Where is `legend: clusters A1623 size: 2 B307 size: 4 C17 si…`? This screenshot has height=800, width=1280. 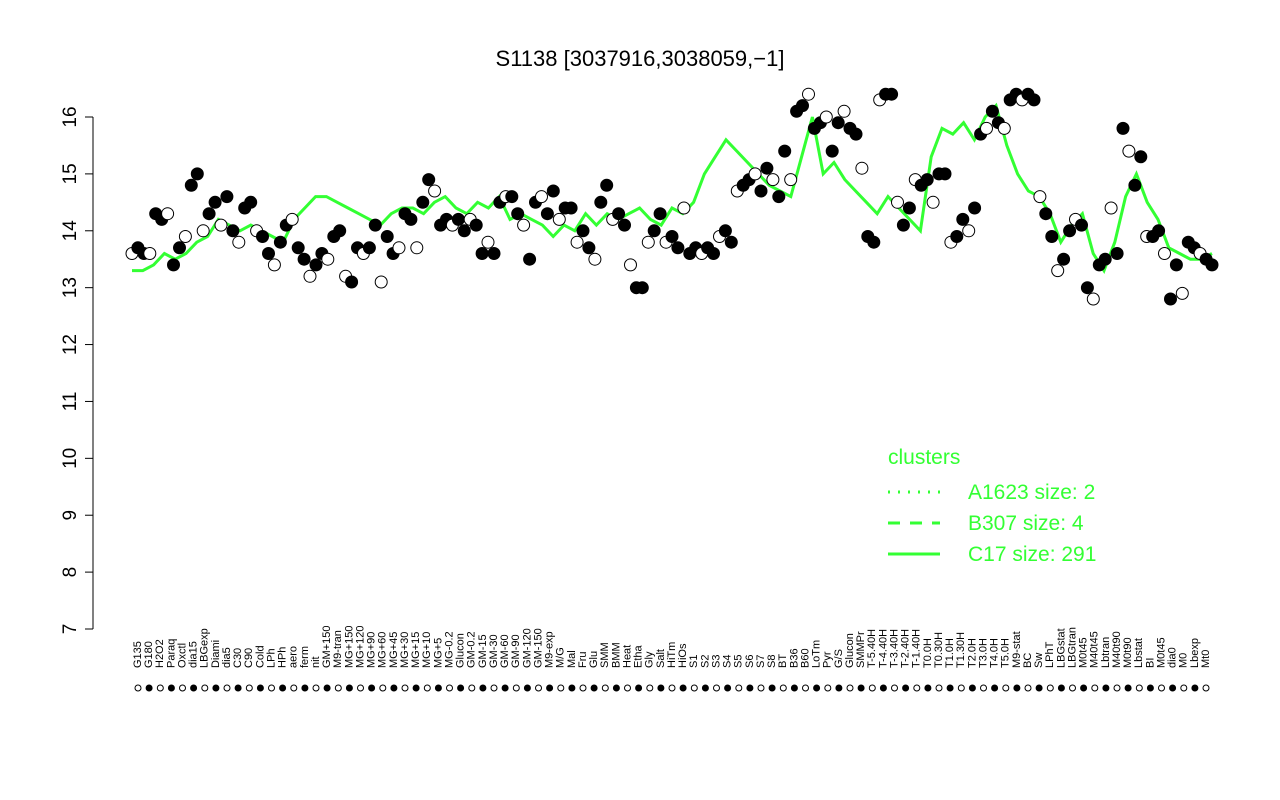
legend: clusters A1623 size: 2 B307 size: 4 C17 si… is located at coordinates (992, 506).